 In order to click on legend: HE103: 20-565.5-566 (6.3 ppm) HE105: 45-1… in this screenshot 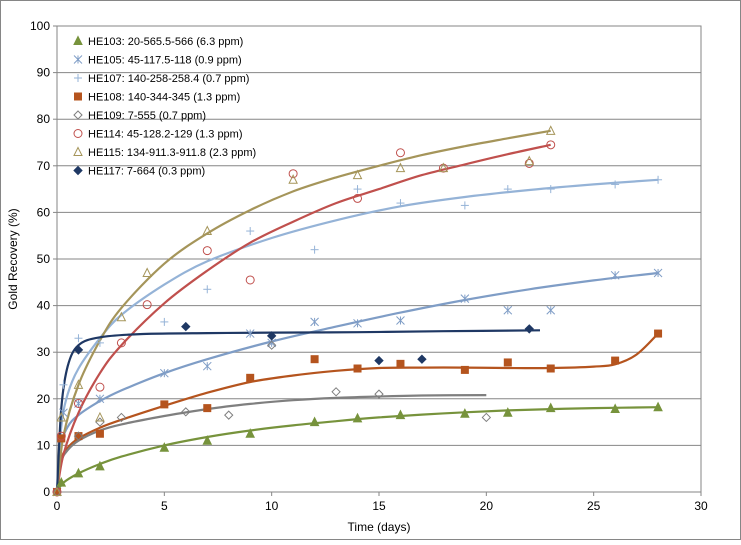, I will do `click(164, 106)`.